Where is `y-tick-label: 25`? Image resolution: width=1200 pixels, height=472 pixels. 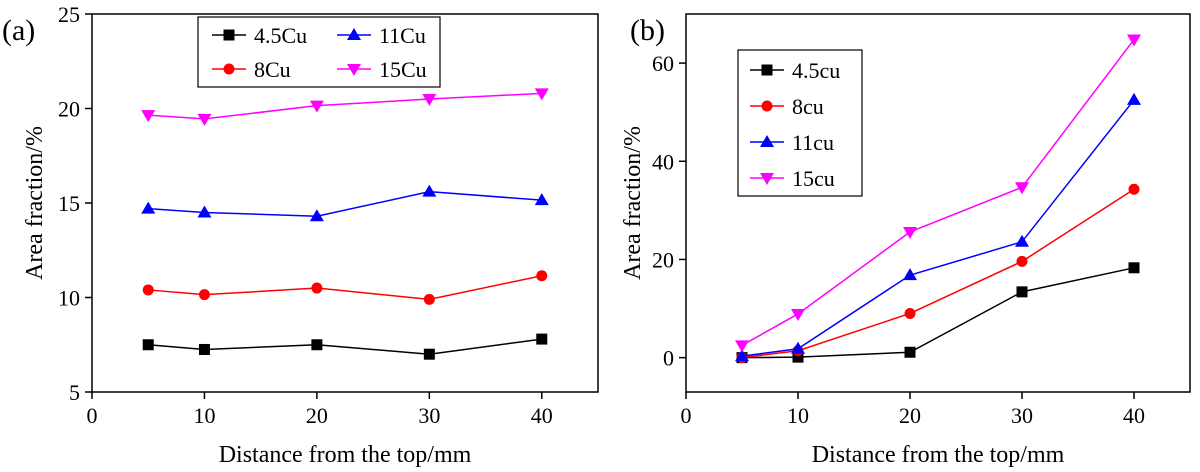 y-tick-label: 25 is located at coordinates (69, 14).